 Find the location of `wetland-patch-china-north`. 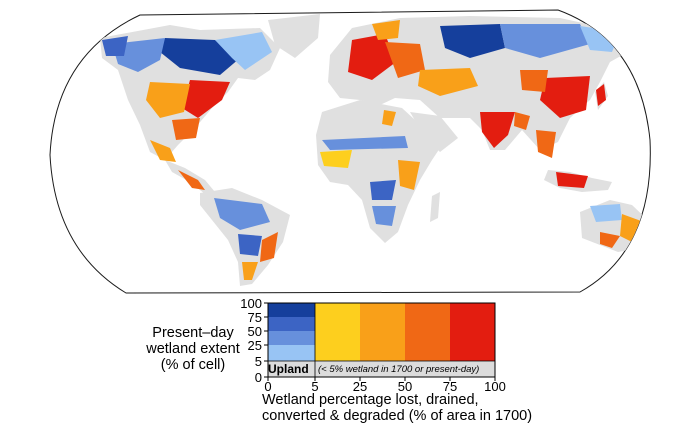

wetland-patch-china-north is located at coordinates (534, 81).